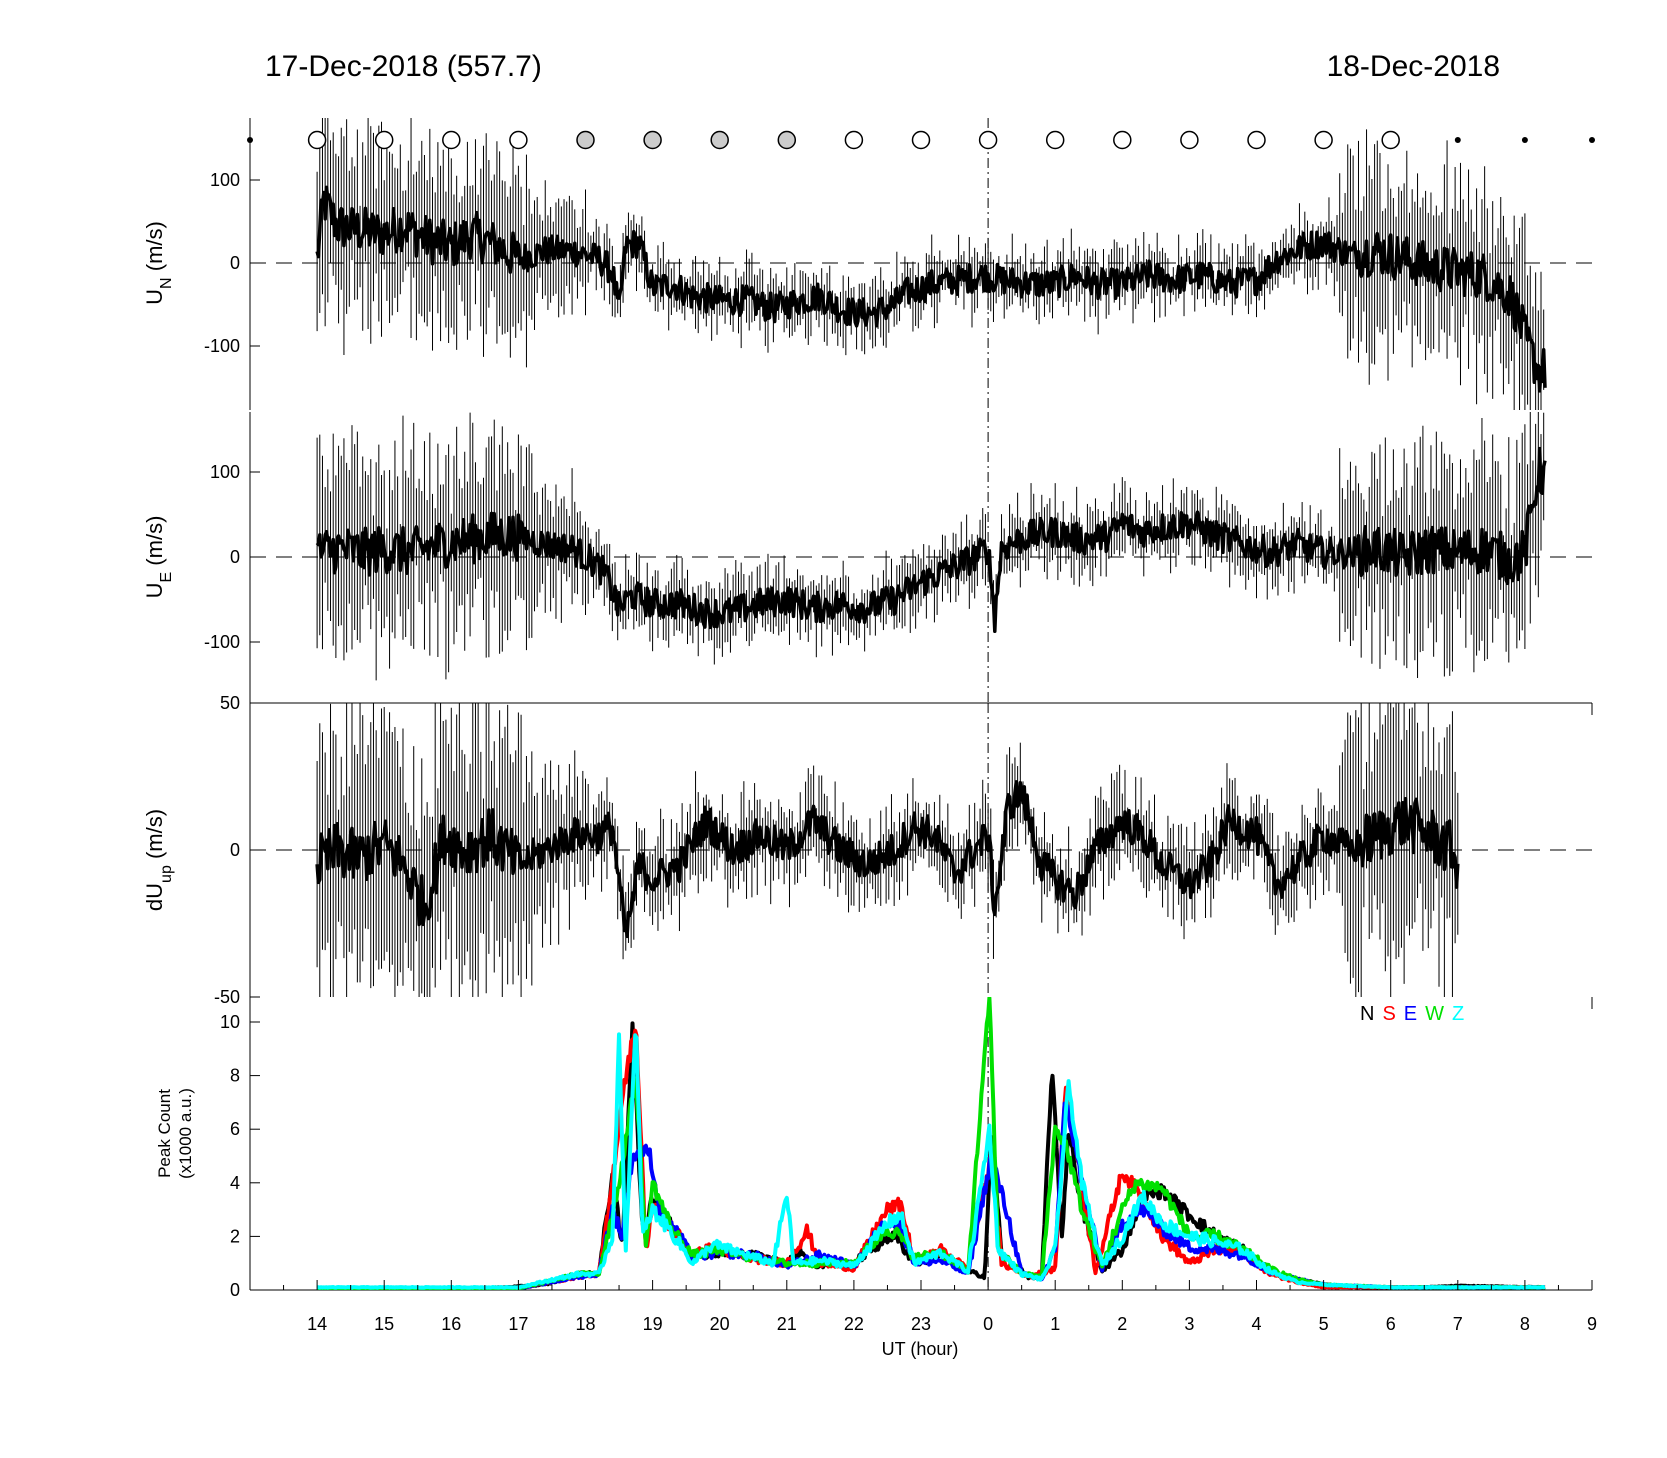 This screenshot has height=1458, width=1667. What do you see at coordinates (920, 1349) in the screenshot?
I see `x-axis-label: UT (hour)` at bounding box center [920, 1349].